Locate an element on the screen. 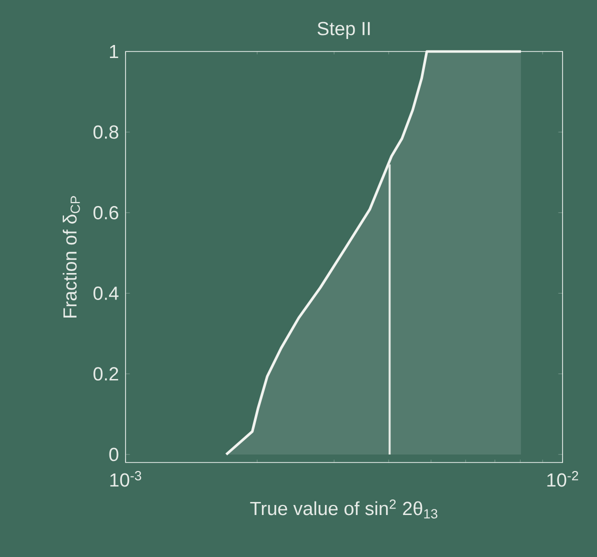 The image size is (597, 557). x-tick-label: 10$^{-3}$ is located at coordinates (126, 479).